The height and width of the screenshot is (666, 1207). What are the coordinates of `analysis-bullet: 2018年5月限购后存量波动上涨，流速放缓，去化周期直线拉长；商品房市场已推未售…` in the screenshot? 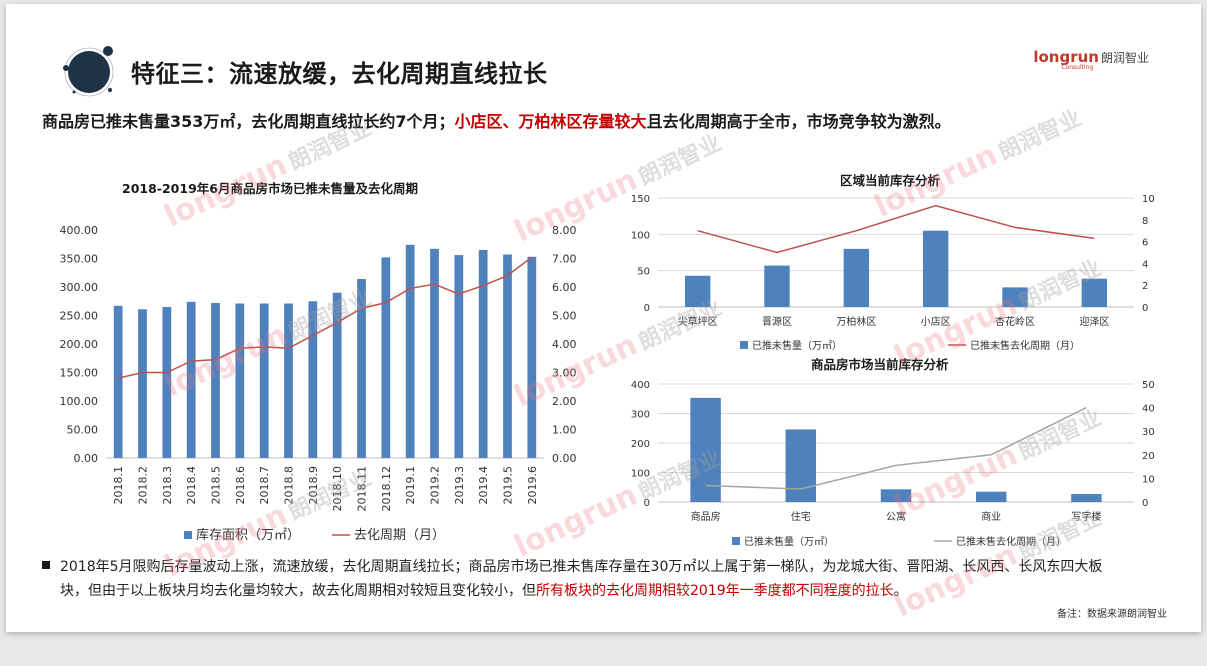 It's located at (597, 579).